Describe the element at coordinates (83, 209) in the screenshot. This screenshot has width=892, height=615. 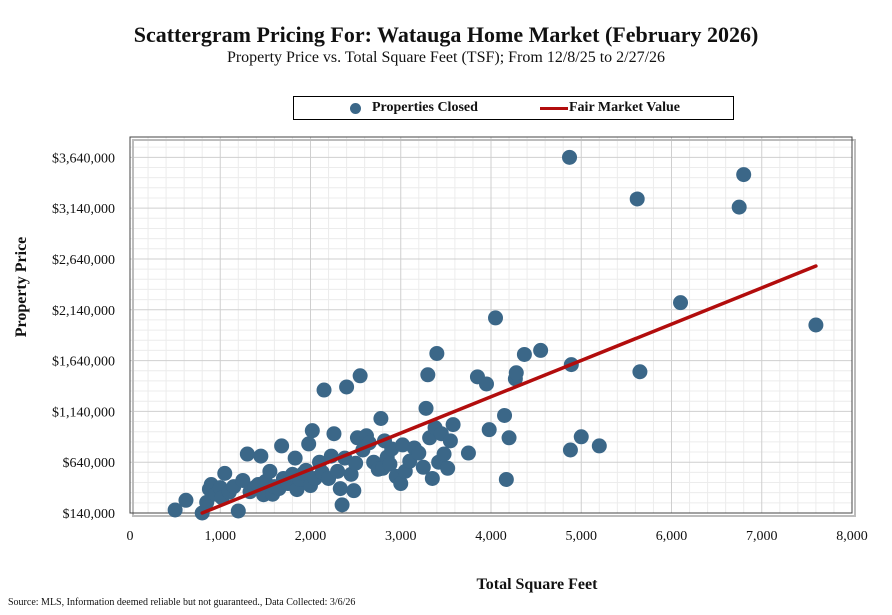
I see `y-tick-label: $3,140,000` at that location.